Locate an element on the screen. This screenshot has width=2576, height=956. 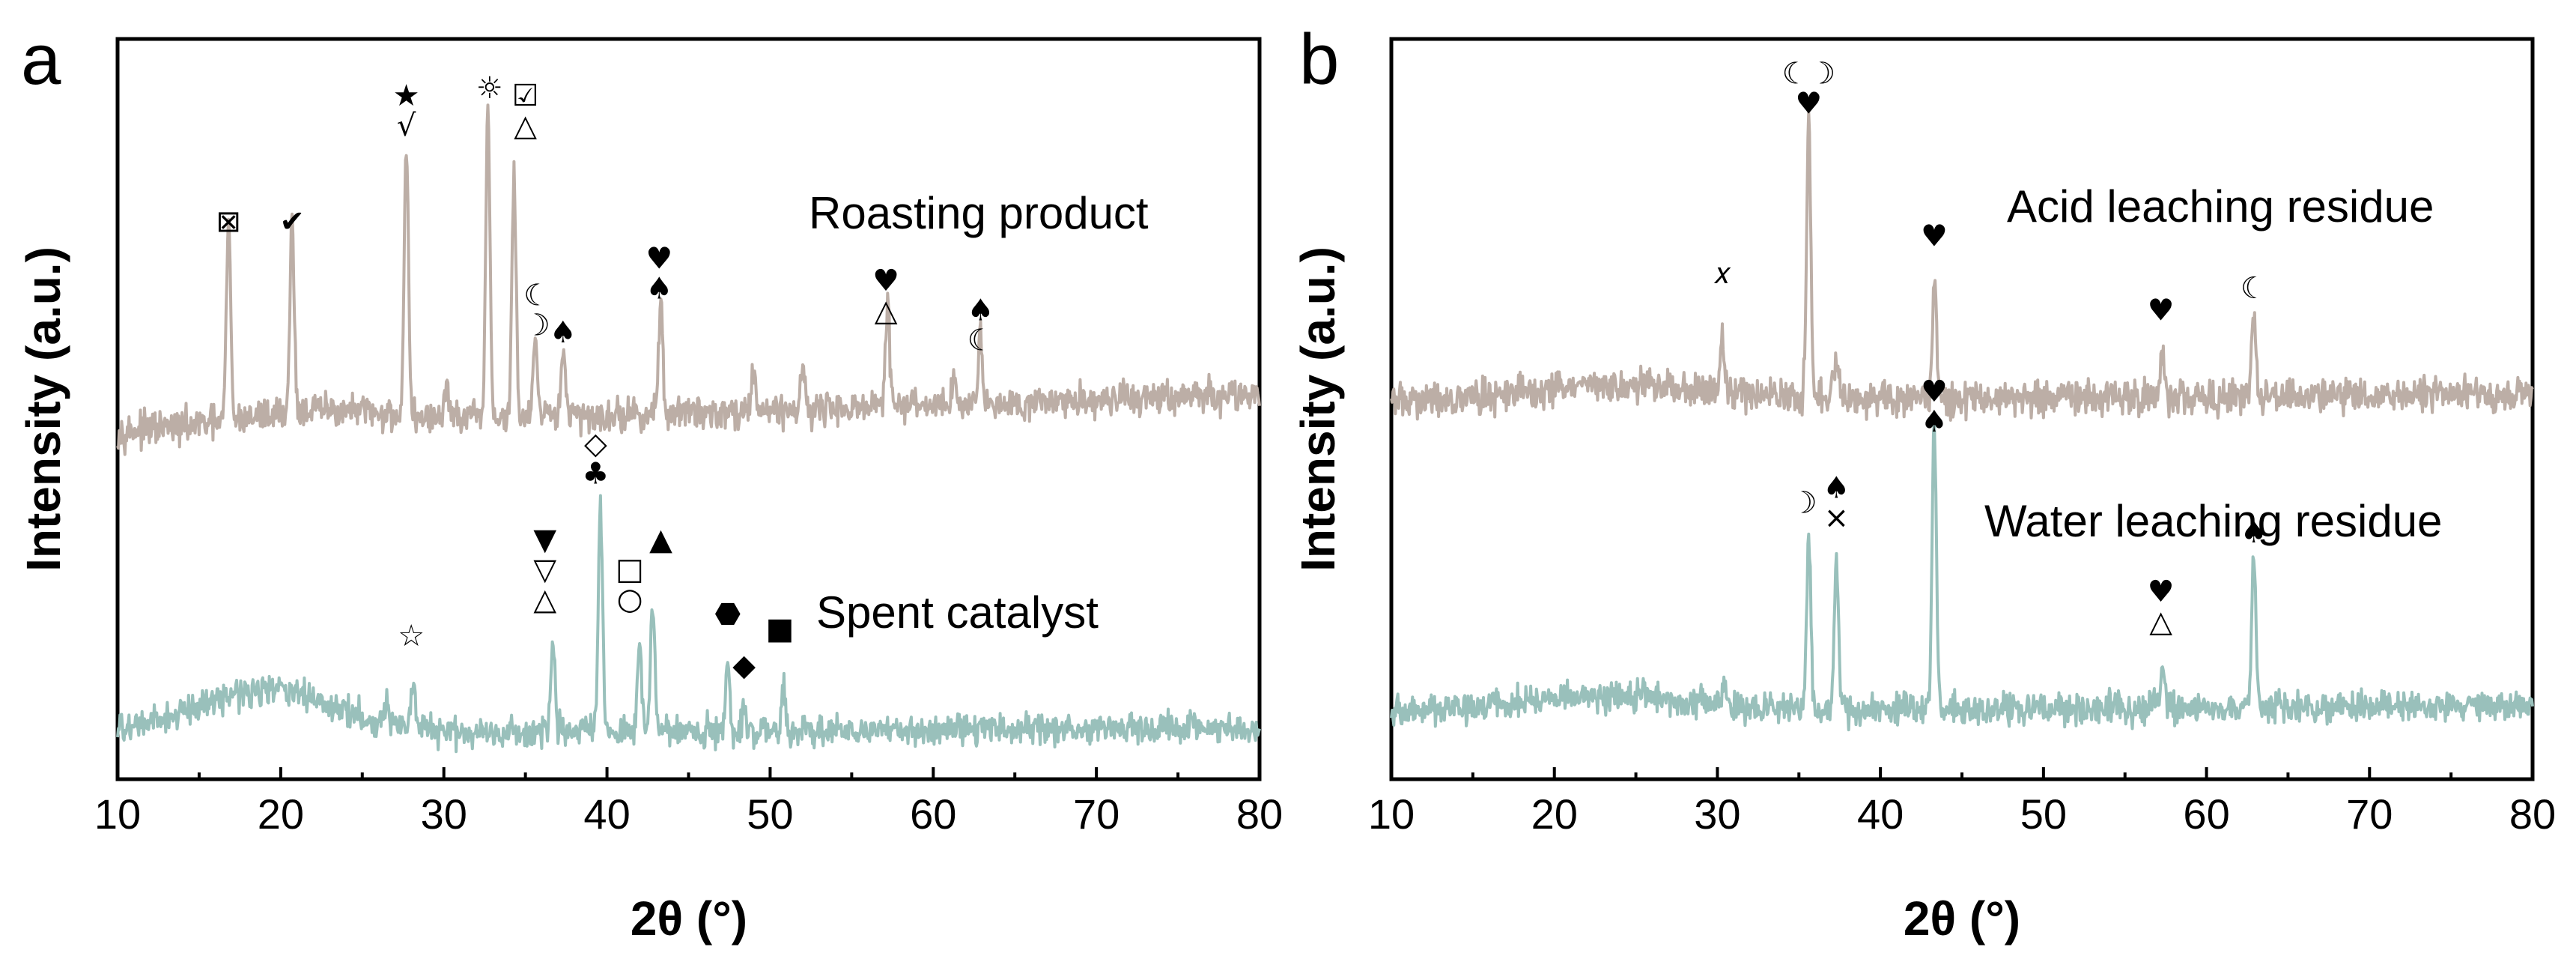
panel-a-ticks: 10 20 30 40 50 60 70 80 is located at coordinates (688, 802).